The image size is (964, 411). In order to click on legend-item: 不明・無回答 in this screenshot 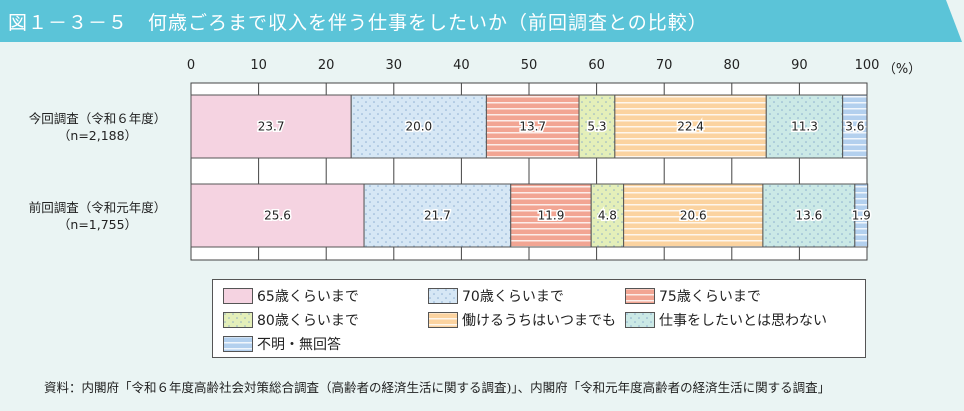, I will do `click(282, 344)`.